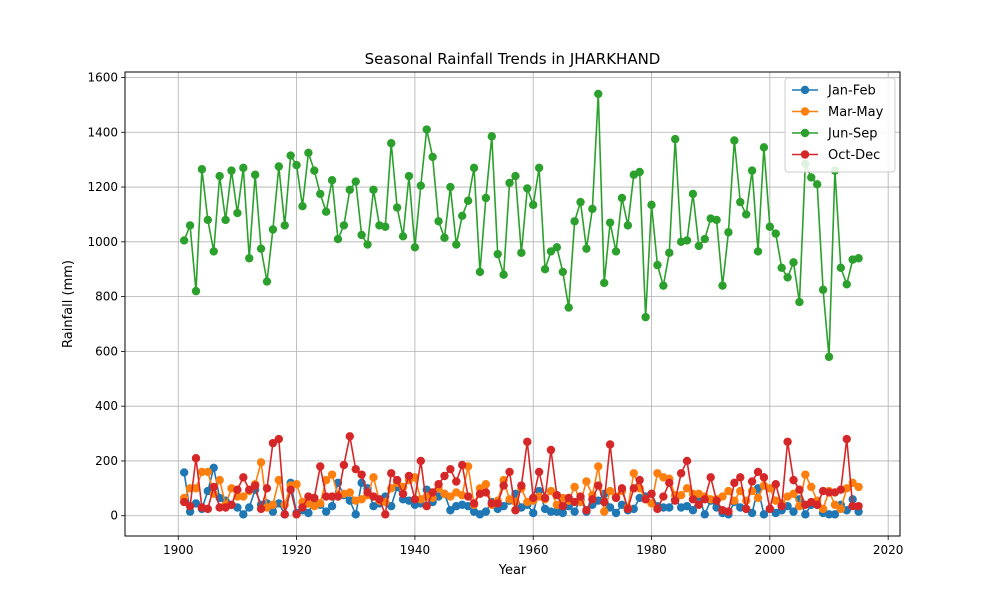 Image resolution: width=1000 pixels, height=600 pixels. I want to click on y-tick-label: 1200, so click(102, 187).